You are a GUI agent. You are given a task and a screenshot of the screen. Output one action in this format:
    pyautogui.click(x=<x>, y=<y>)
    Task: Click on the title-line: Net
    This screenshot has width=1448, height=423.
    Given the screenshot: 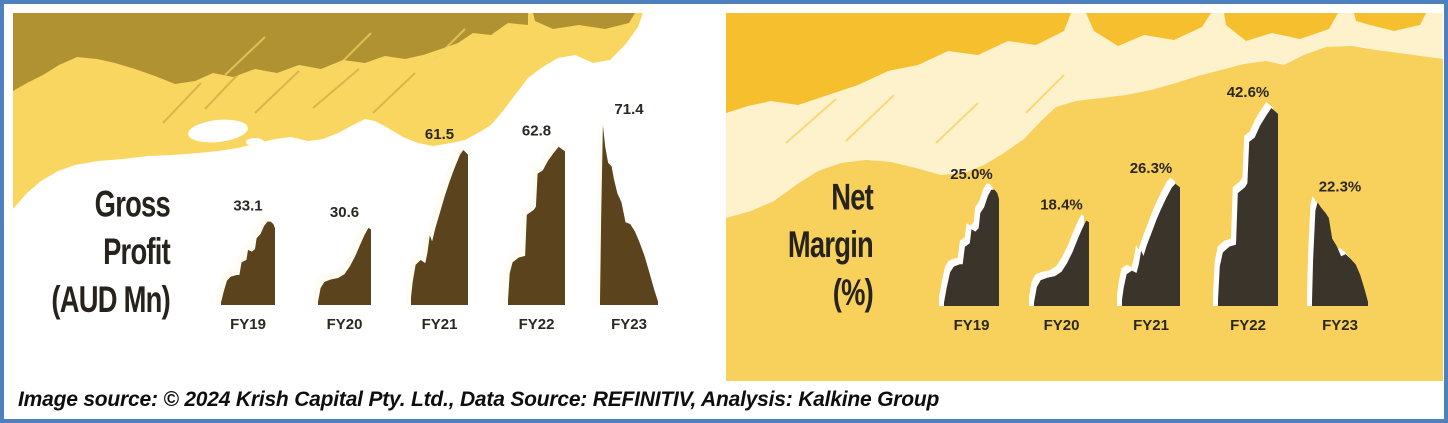 What is the action you would take?
    pyautogui.click(x=852, y=196)
    